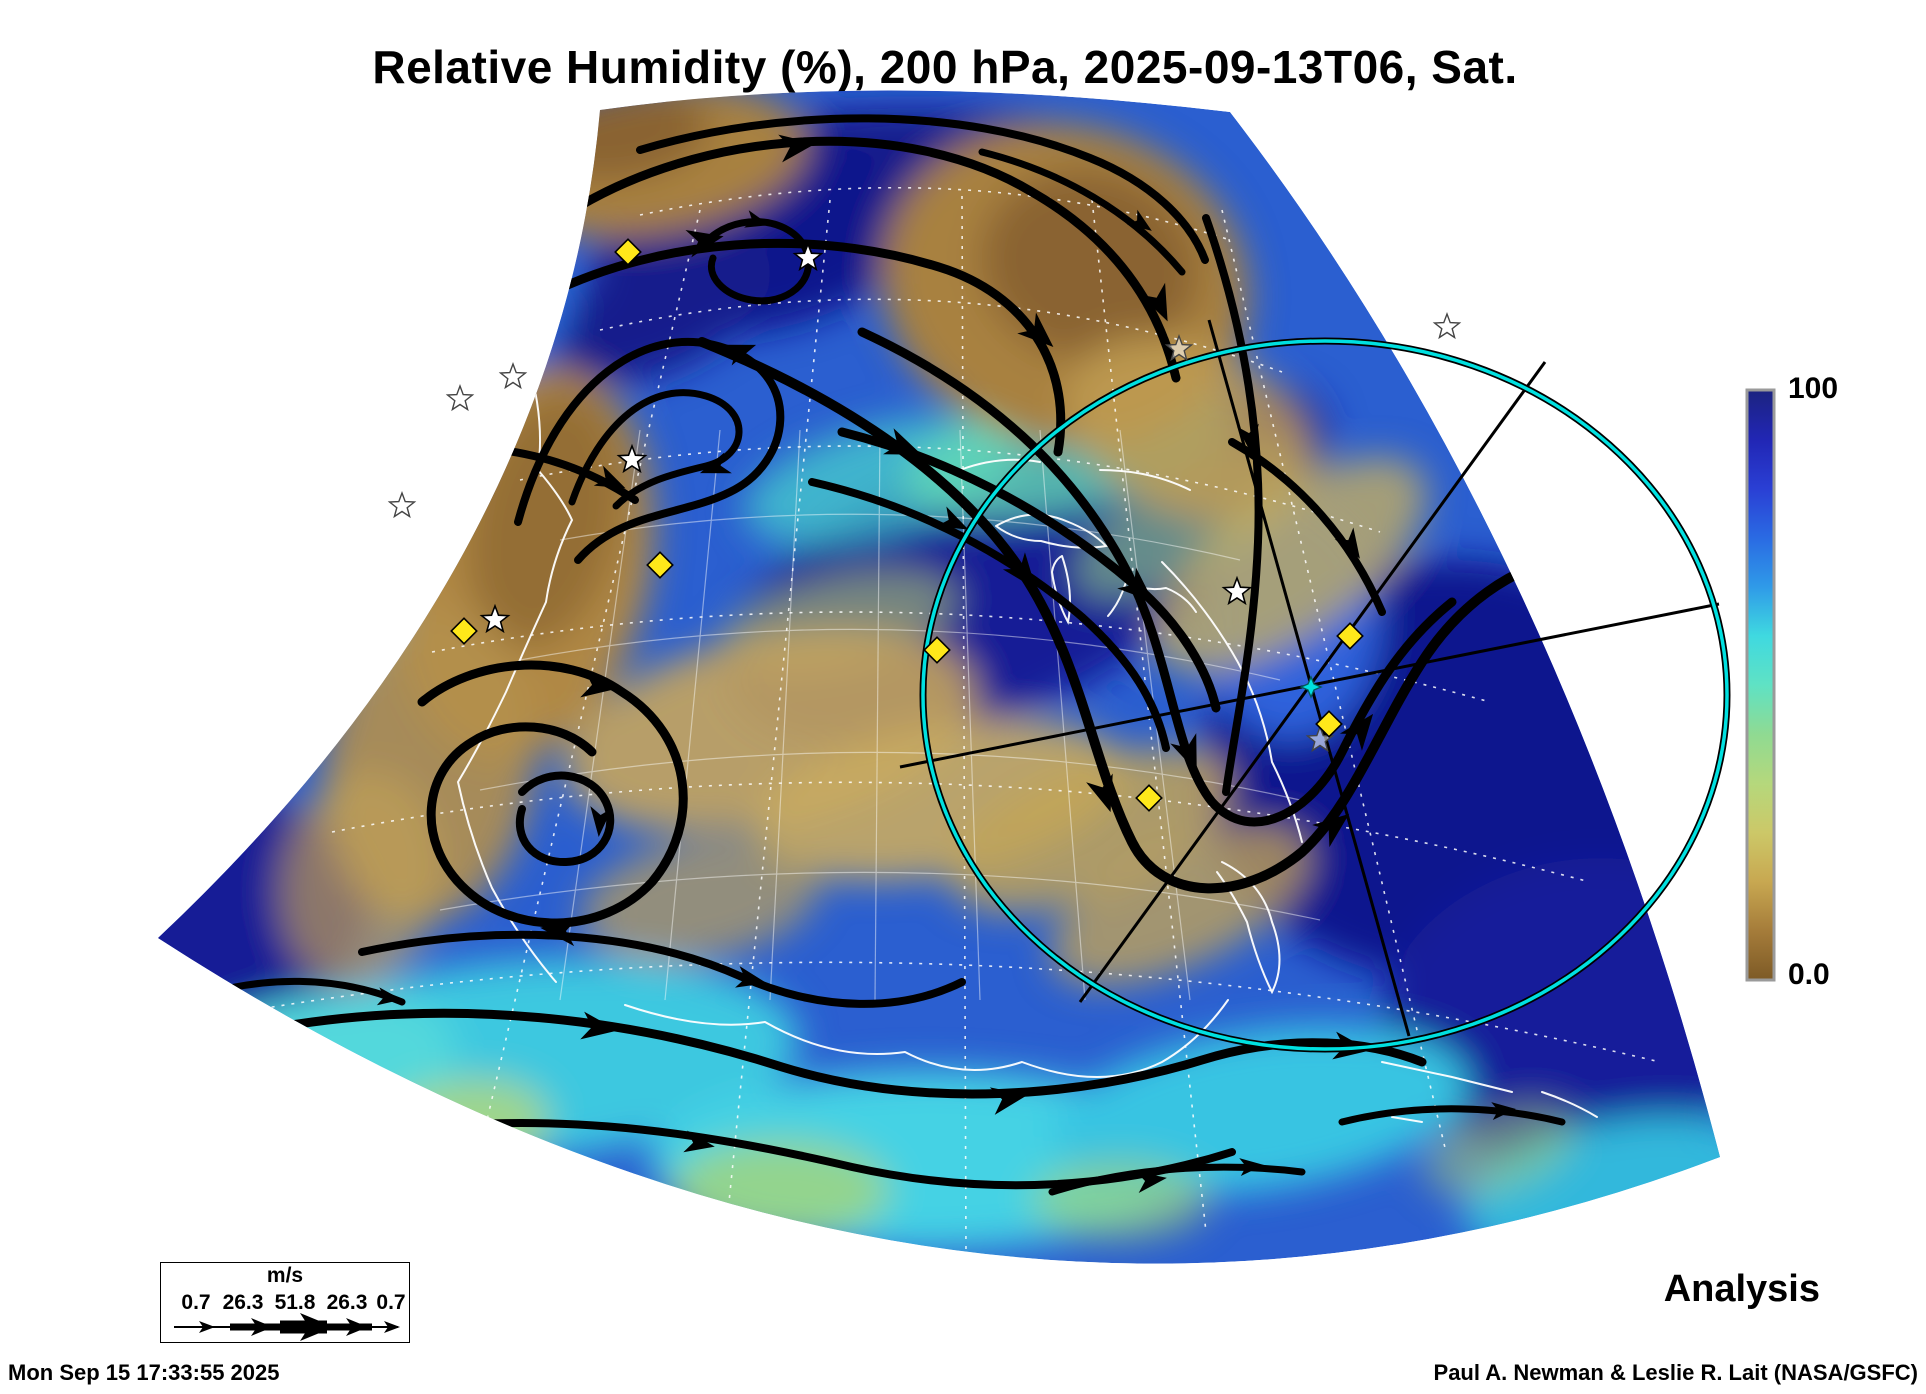  What do you see at coordinates (1741, 1289) in the screenshot?
I see `product-type-label: Analysis` at bounding box center [1741, 1289].